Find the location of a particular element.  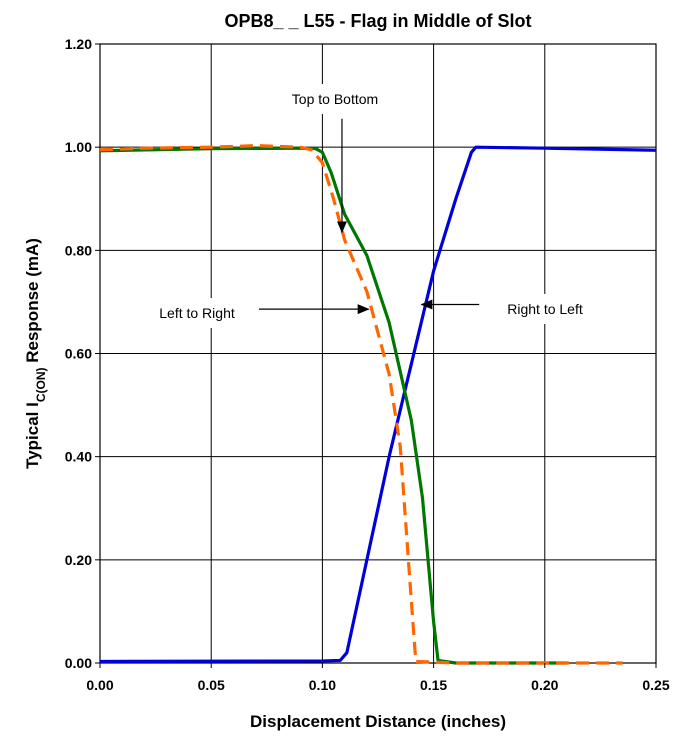

x-tick-label: 0.10 is located at coordinates (322, 685).